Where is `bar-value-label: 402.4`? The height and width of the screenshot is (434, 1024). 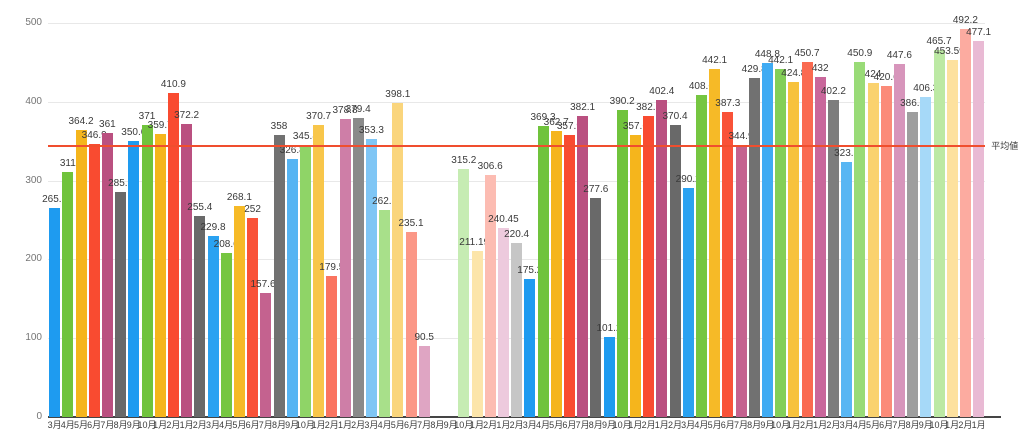
bar-value-label: 402.4 is located at coordinates (662, 91).